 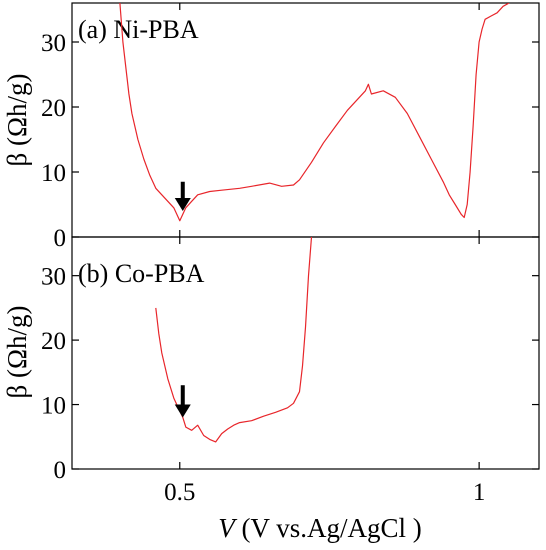 What do you see at coordinates (53, 406) in the screenshot?
I see `panel-b-ytick-label: 10` at bounding box center [53, 406].